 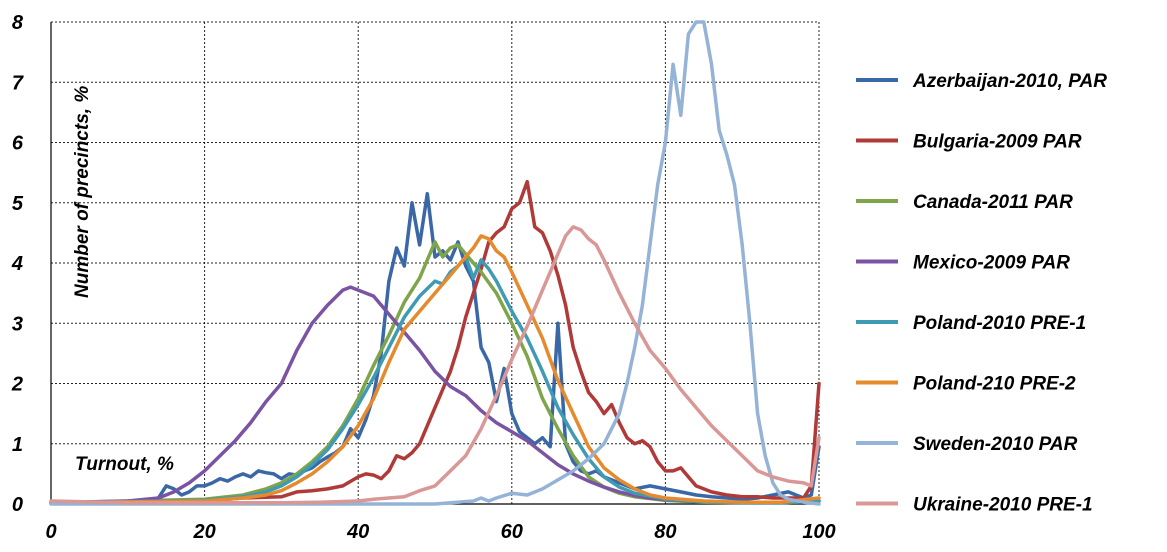 I want to click on y-tick-label: 1, so click(x=17, y=445).